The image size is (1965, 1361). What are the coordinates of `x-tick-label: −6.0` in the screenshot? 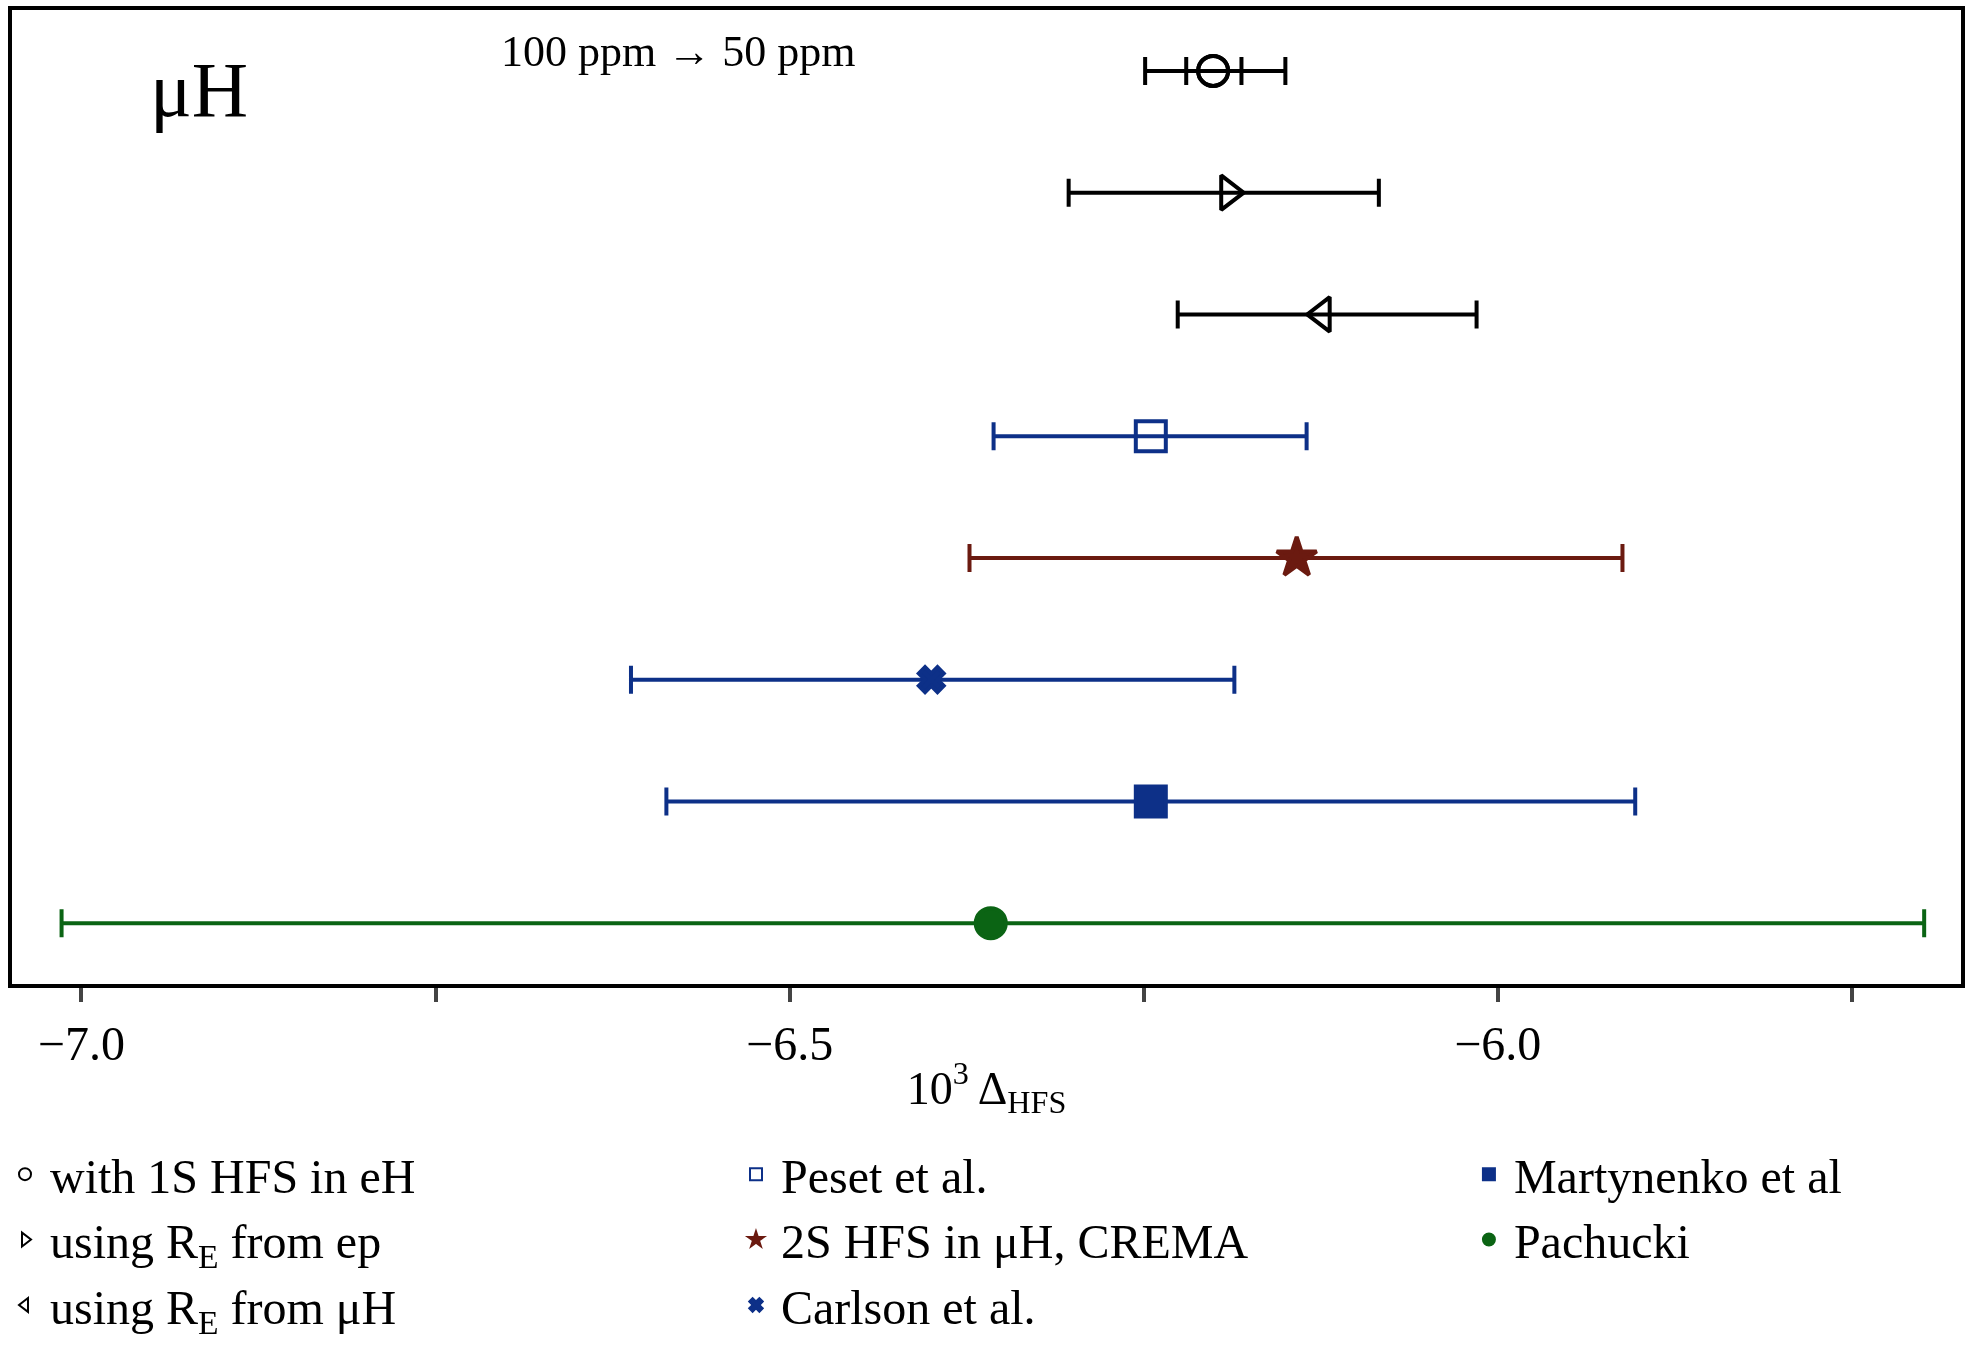 It's located at (1498, 1043).